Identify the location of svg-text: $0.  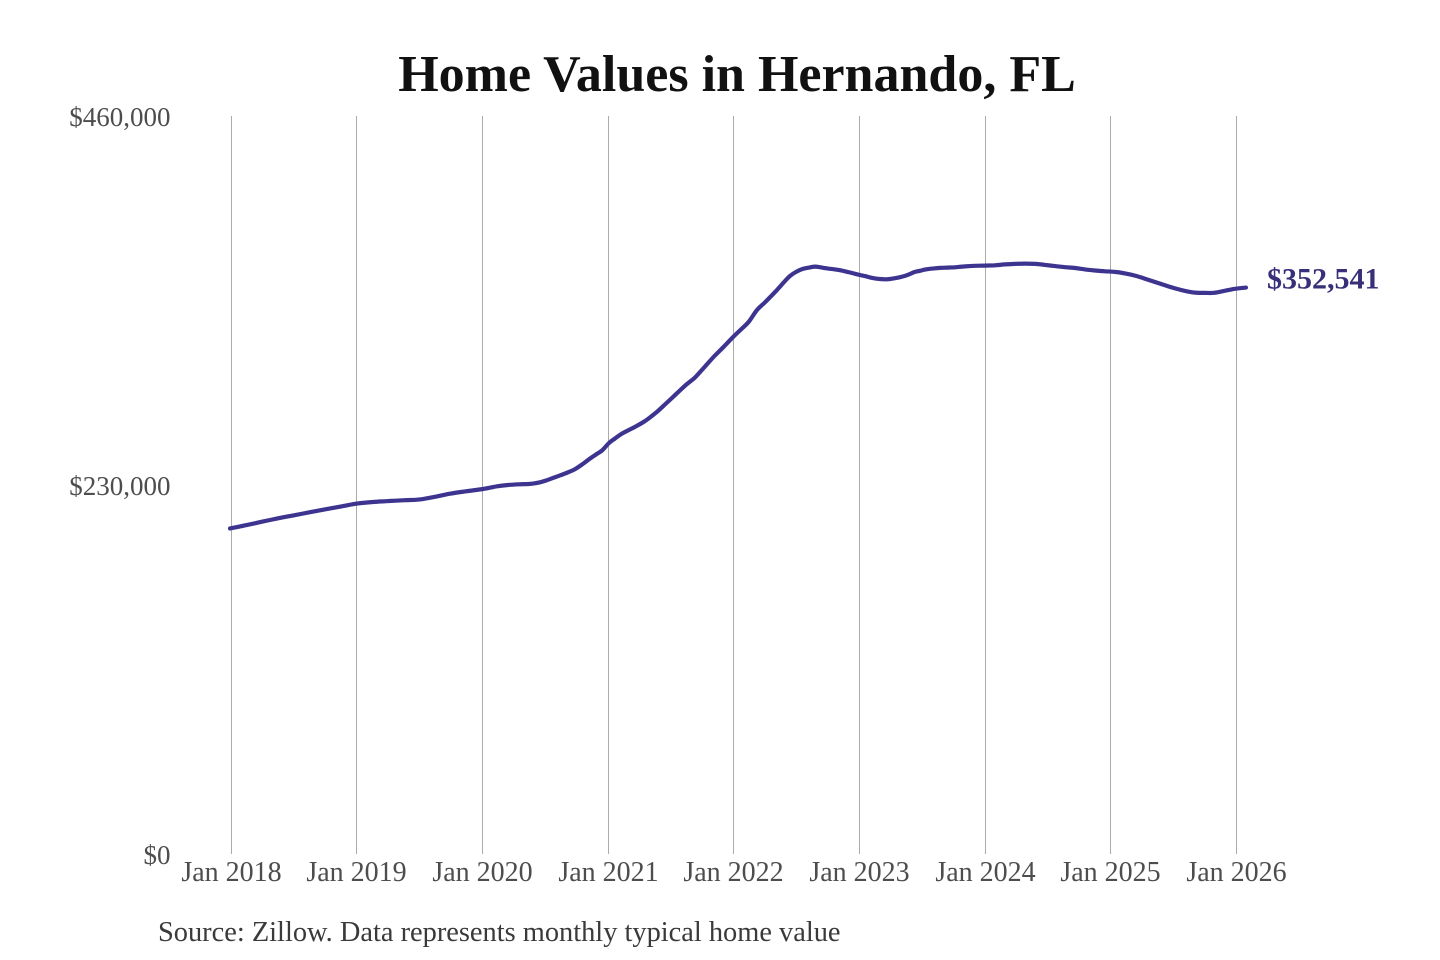
(157, 855).